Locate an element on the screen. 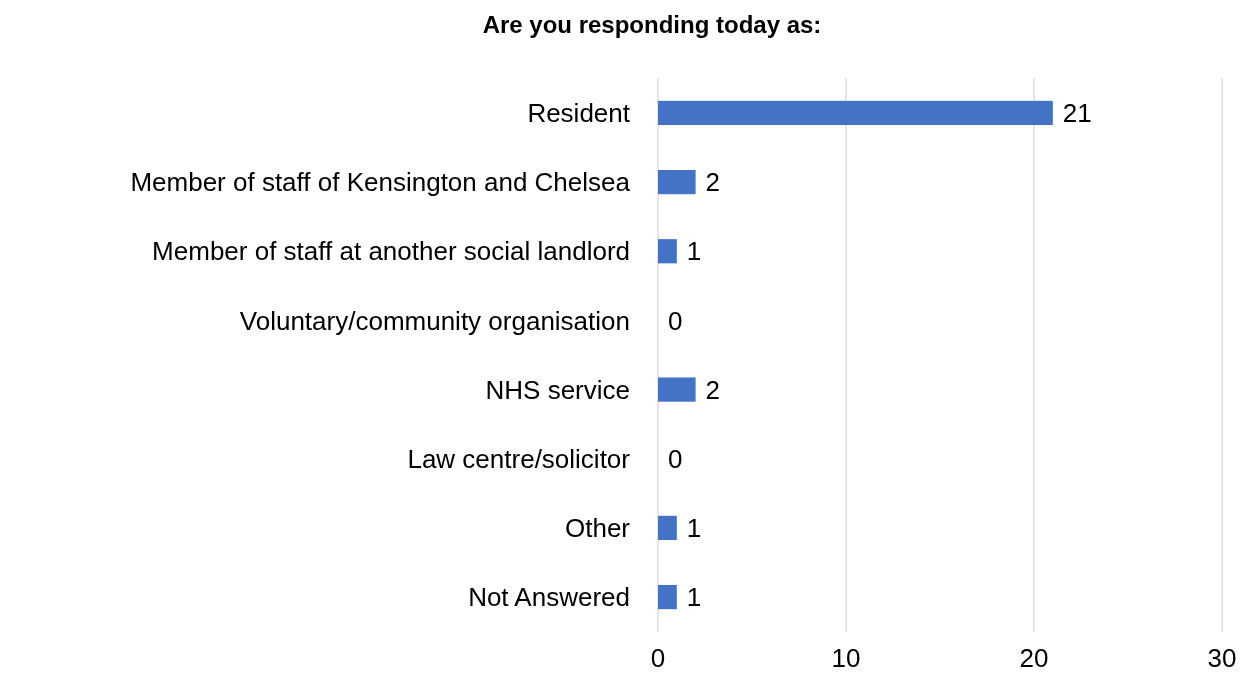 The image size is (1245, 682). y-tick-label: NHS service is located at coordinates (557, 389).